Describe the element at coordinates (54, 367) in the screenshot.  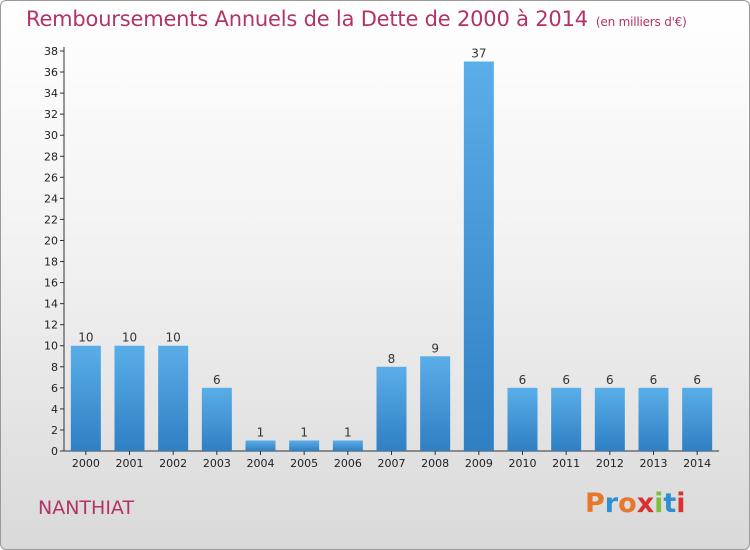
I see `y-tick-label: 8` at that location.